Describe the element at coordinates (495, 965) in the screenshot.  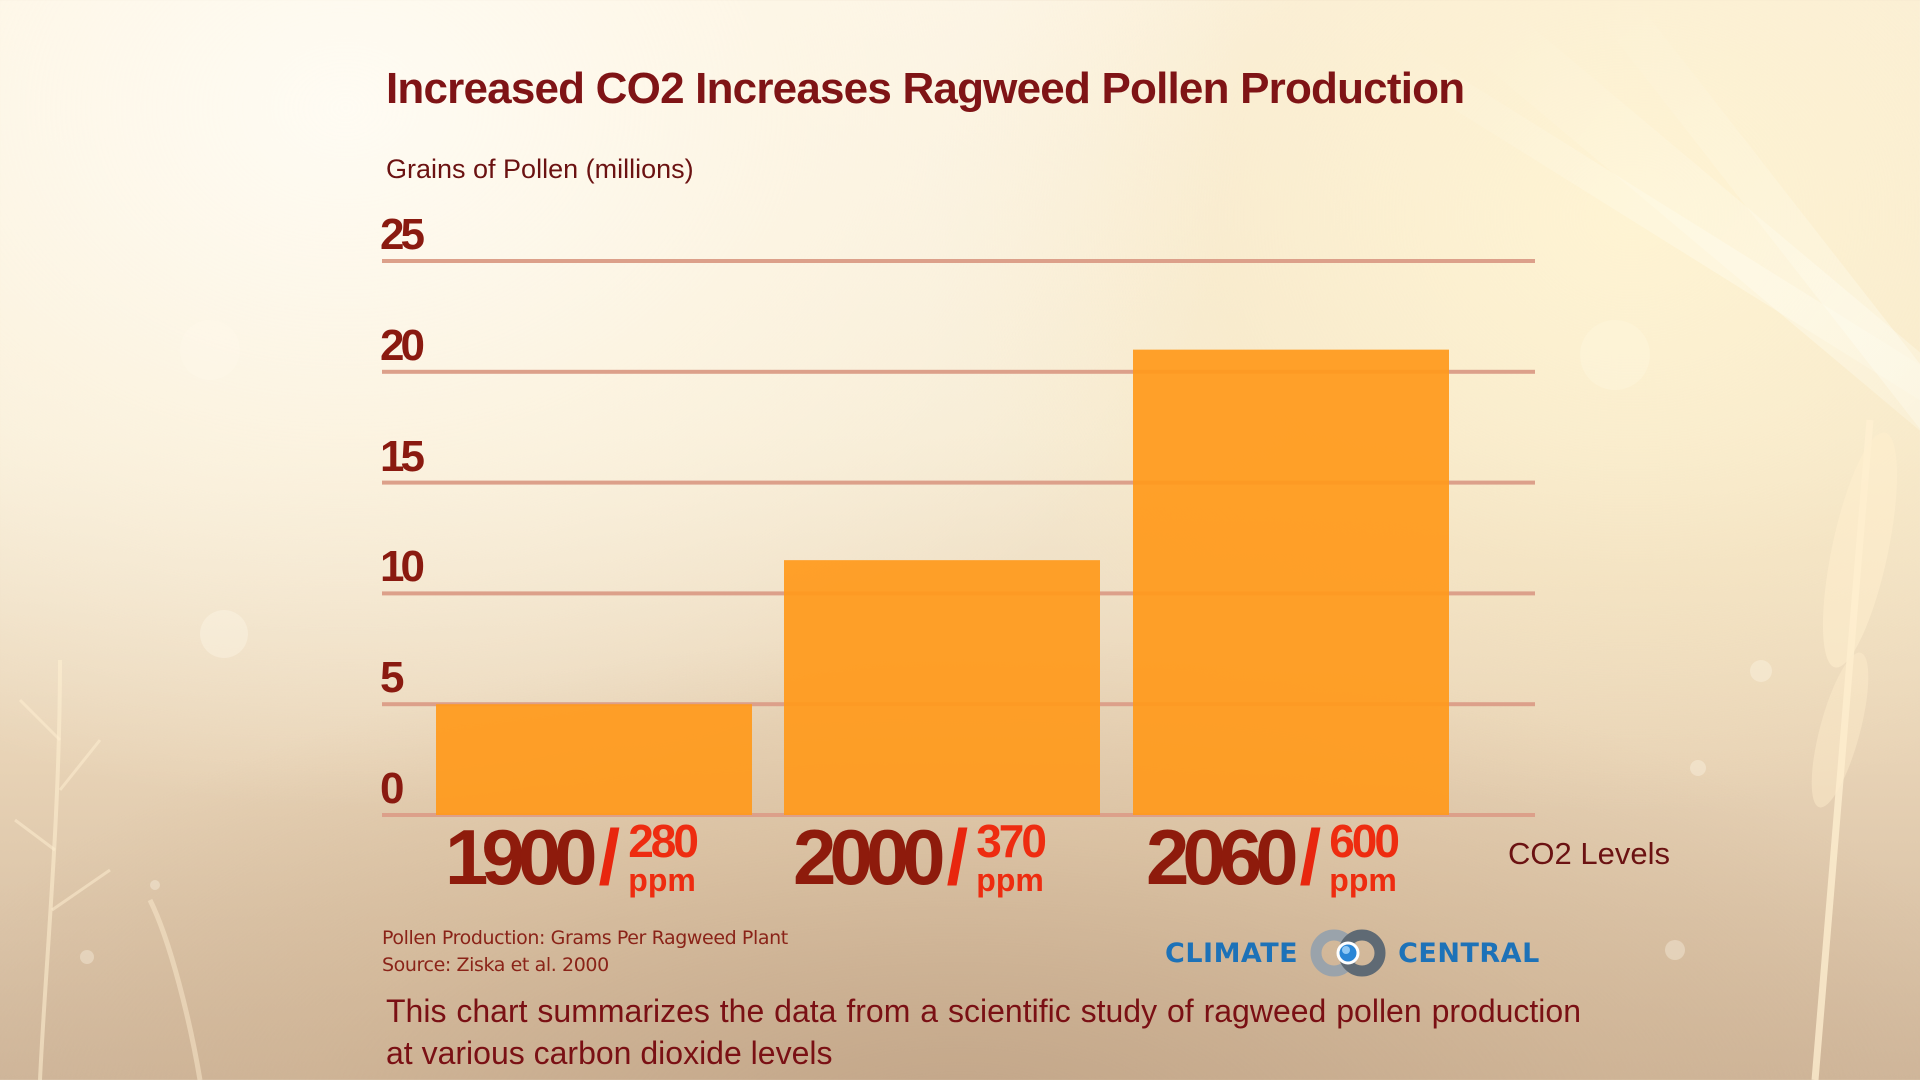
I see `footer-source: Source: Ziska et al. 2000` at that location.